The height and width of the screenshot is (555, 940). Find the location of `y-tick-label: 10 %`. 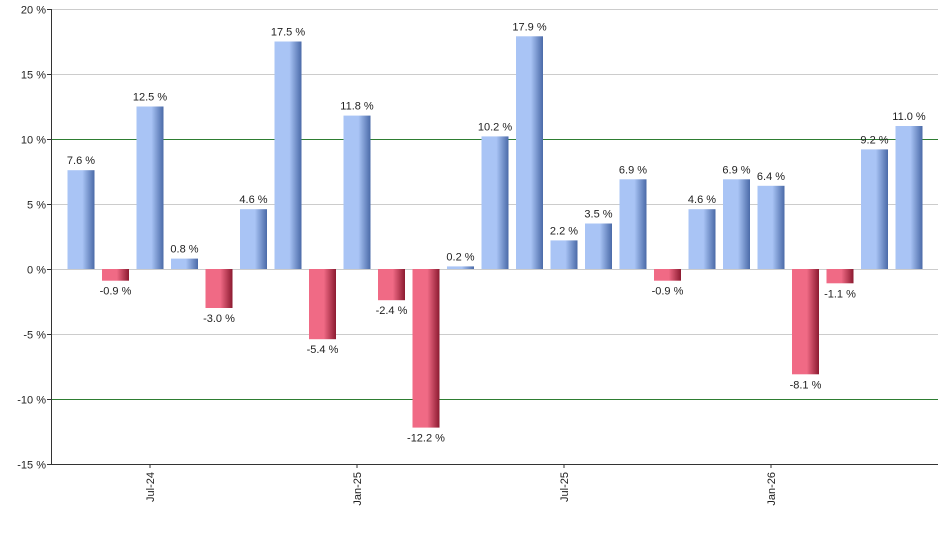

y-tick-label: 10 % is located at coordinates (33, 141).